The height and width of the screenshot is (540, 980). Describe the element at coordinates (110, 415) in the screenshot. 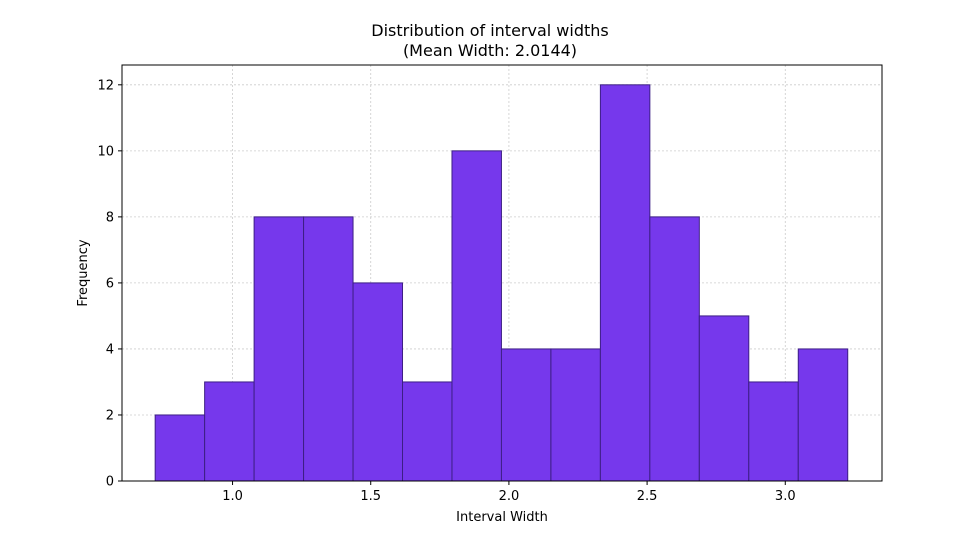

I see `y-tick-label: 2` at that location.